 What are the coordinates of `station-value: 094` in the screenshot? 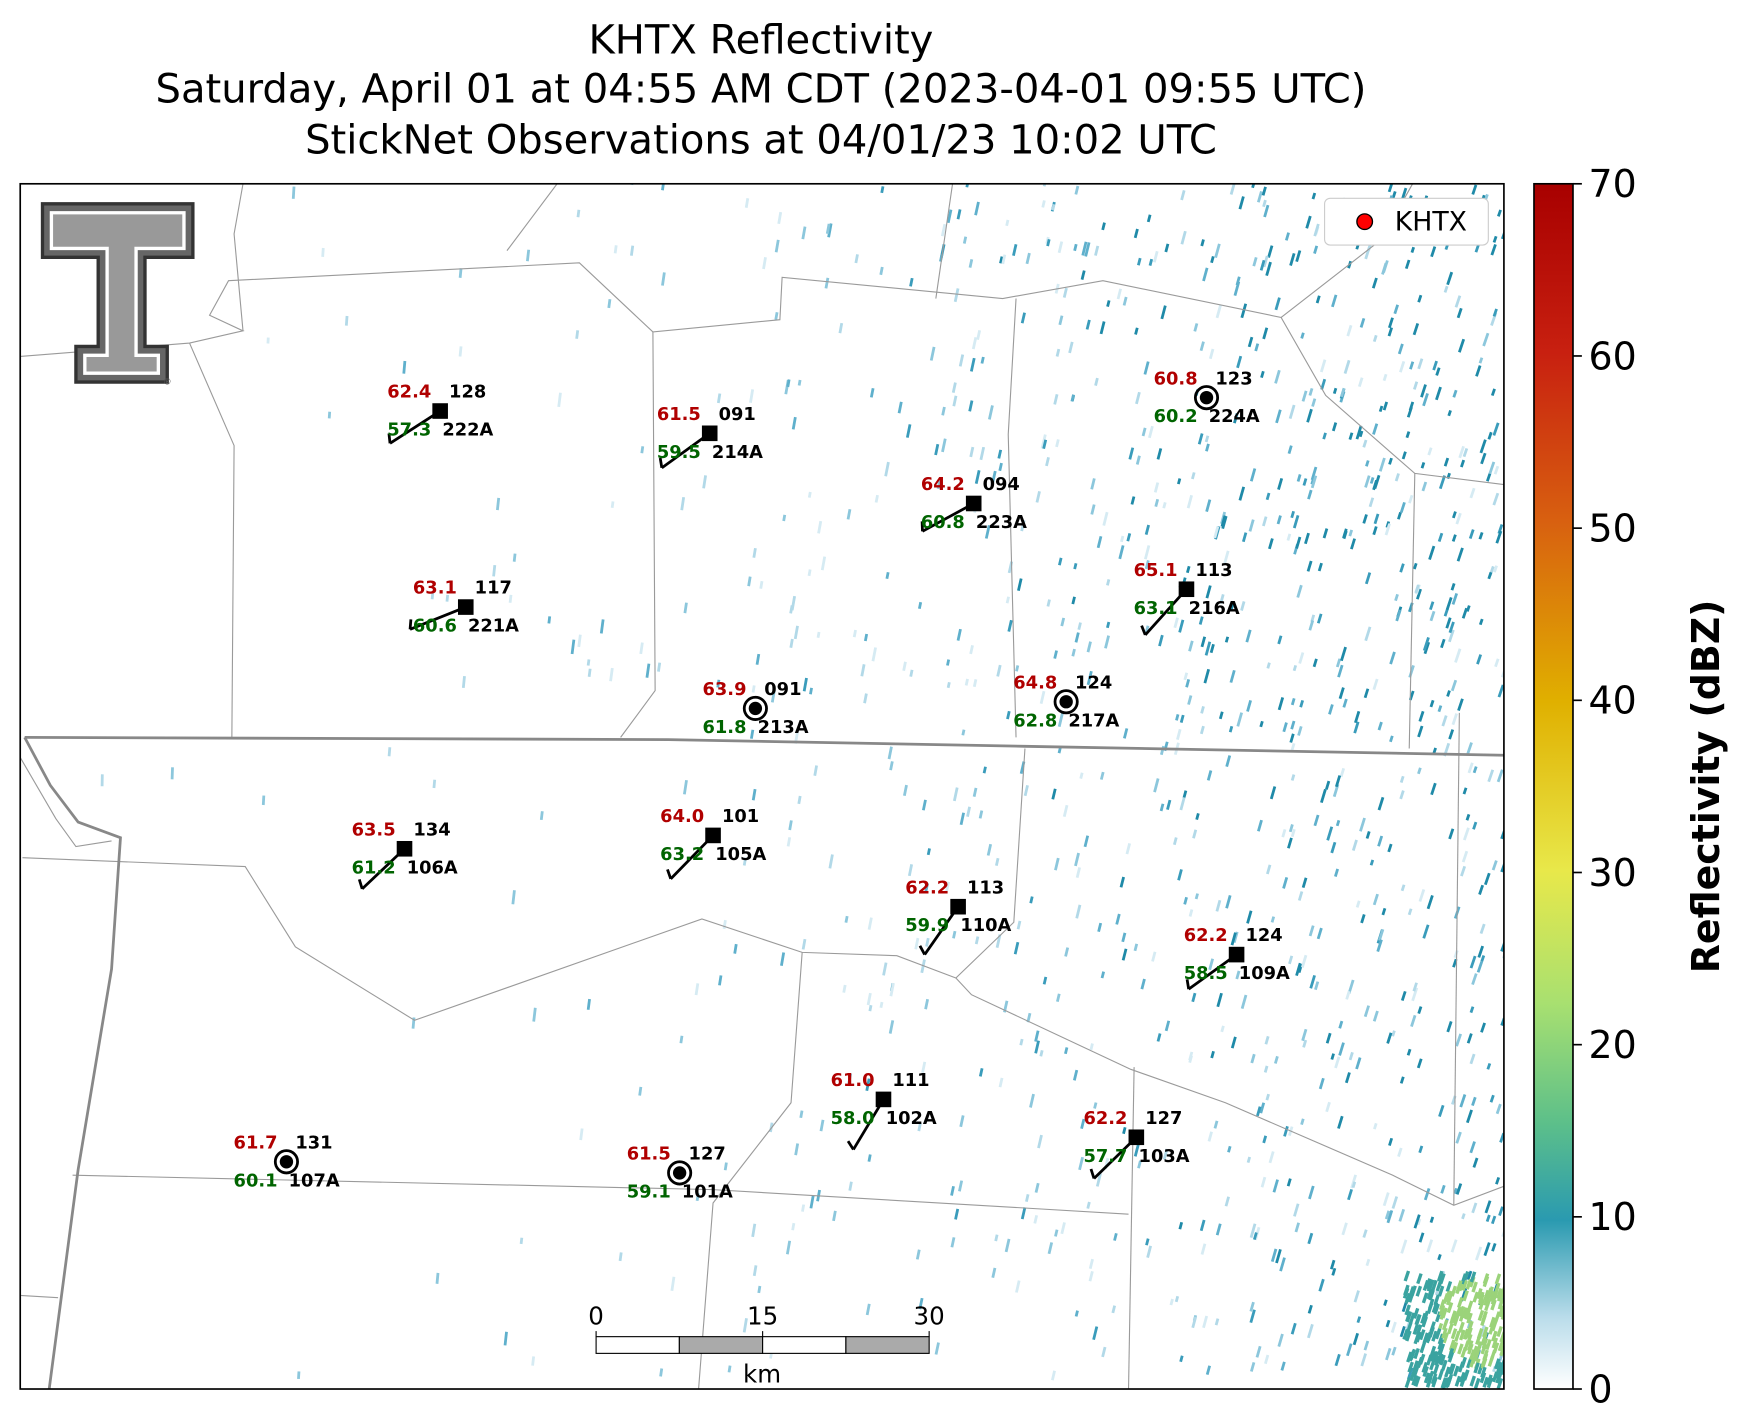 It's located at (1001, 484).